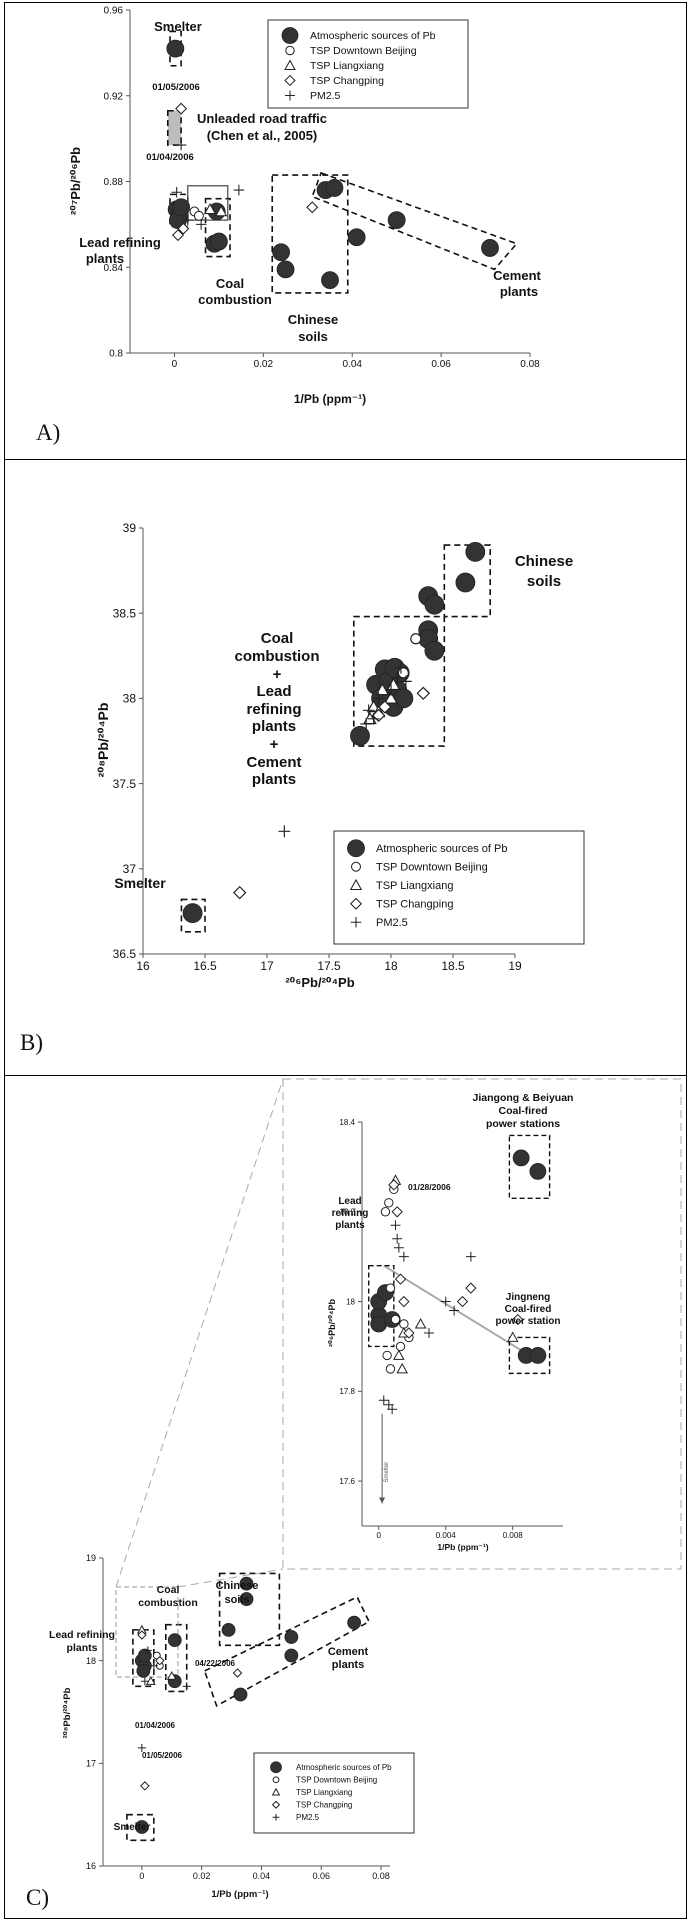  Describe the element at coordinates (347, 66) in the screenshot. I see `panel-a-legend-label: TSP Liangxiang` at that location.